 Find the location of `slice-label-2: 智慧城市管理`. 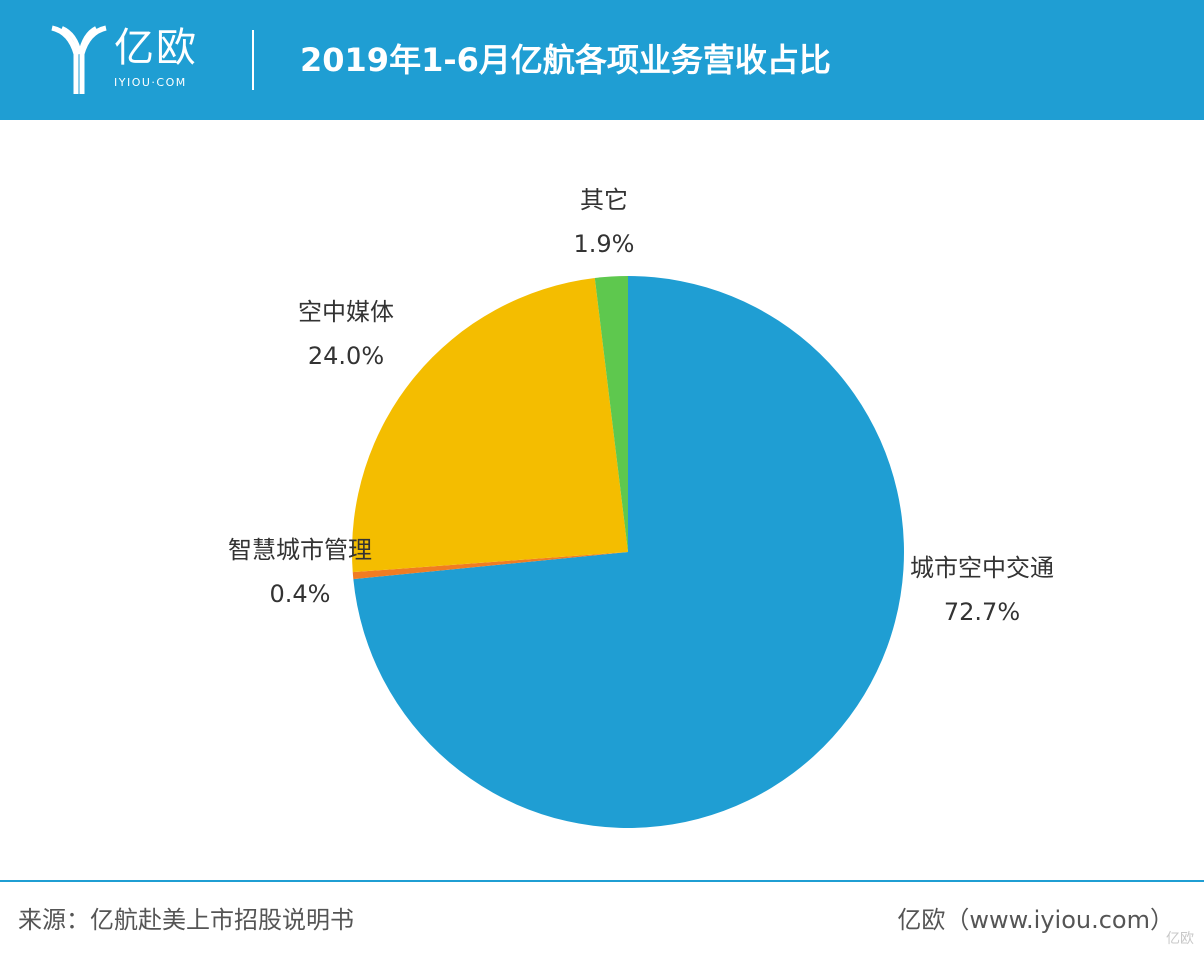

slice-label-2: 智慧城市管理 is located at coordinates (300, 550).